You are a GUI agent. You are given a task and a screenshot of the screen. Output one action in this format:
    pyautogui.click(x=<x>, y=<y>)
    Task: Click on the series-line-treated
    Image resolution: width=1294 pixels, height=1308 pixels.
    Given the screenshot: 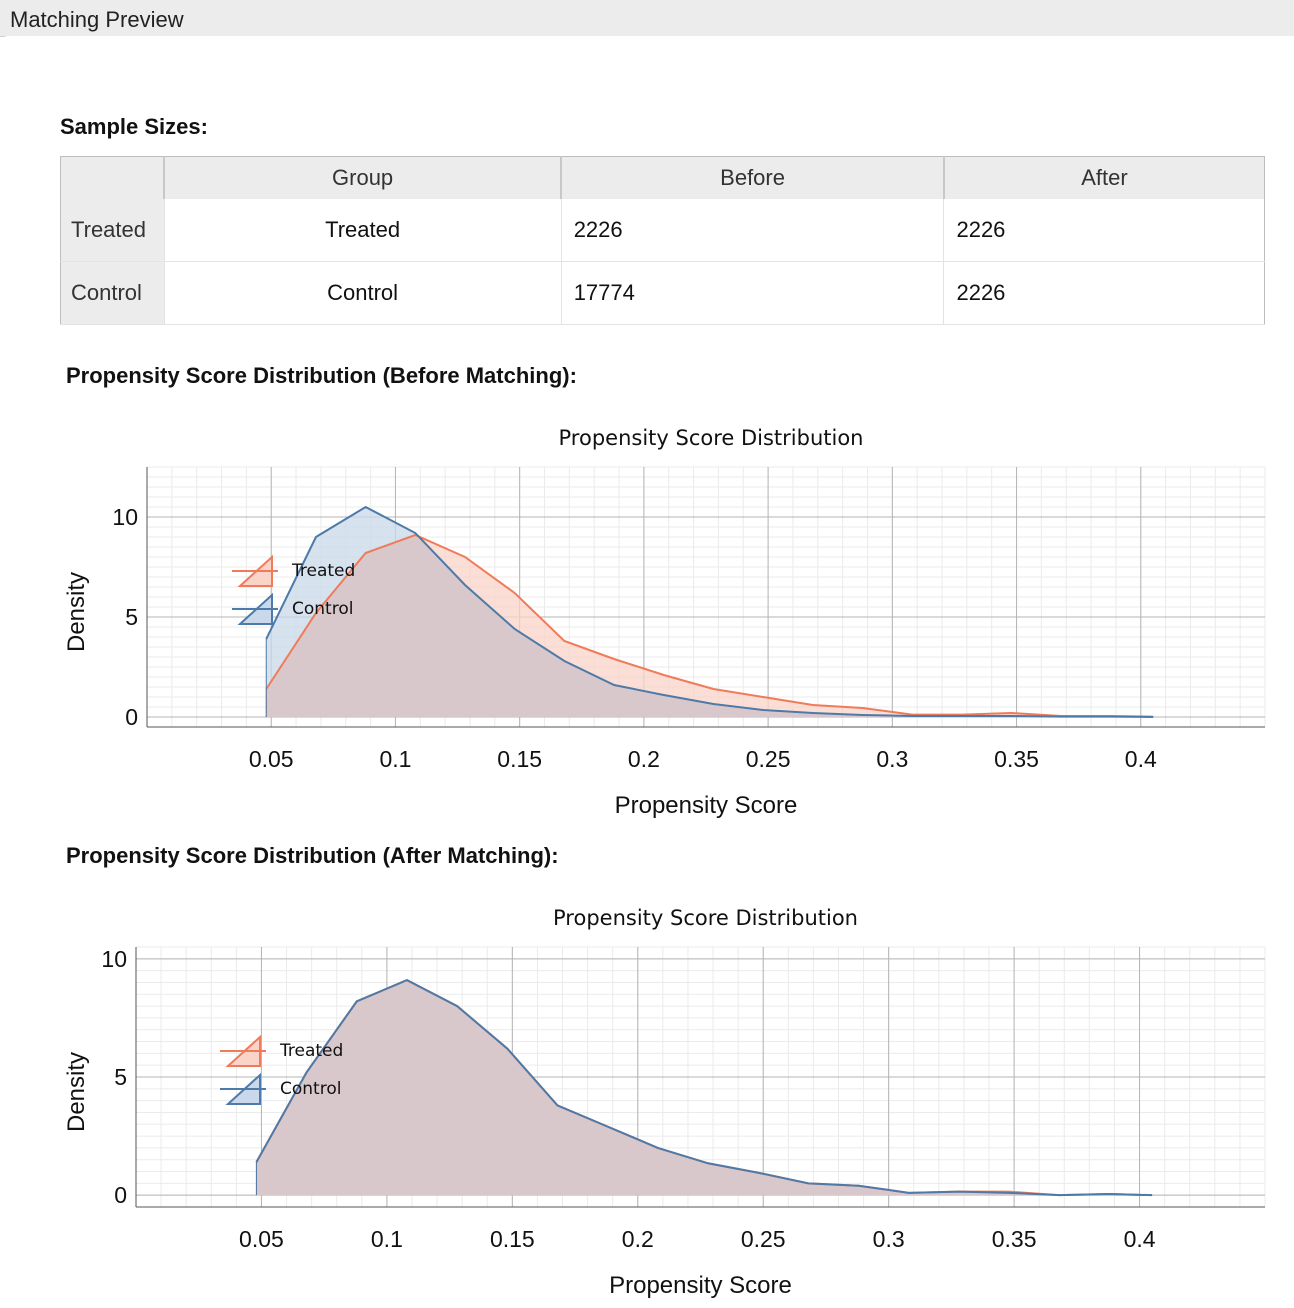 What is the action you would take?
    pyautogui.click(x=709, y=625)
    